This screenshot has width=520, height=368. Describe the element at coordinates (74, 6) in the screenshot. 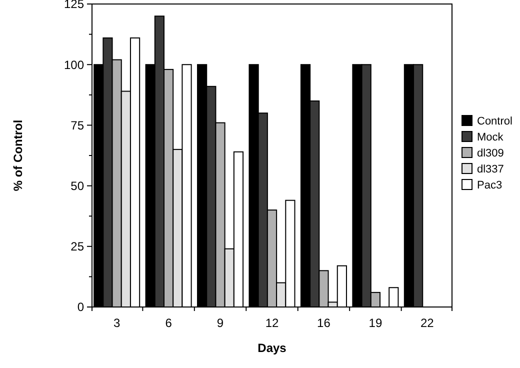

I see `y-tick-label: 125` at that location.